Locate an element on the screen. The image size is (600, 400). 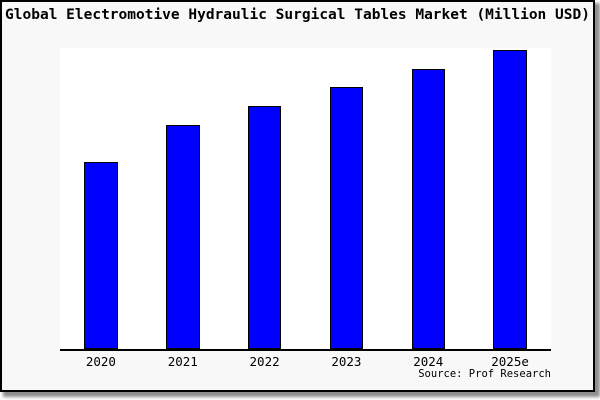
bar-2022 is located at coordinates (264, 227).